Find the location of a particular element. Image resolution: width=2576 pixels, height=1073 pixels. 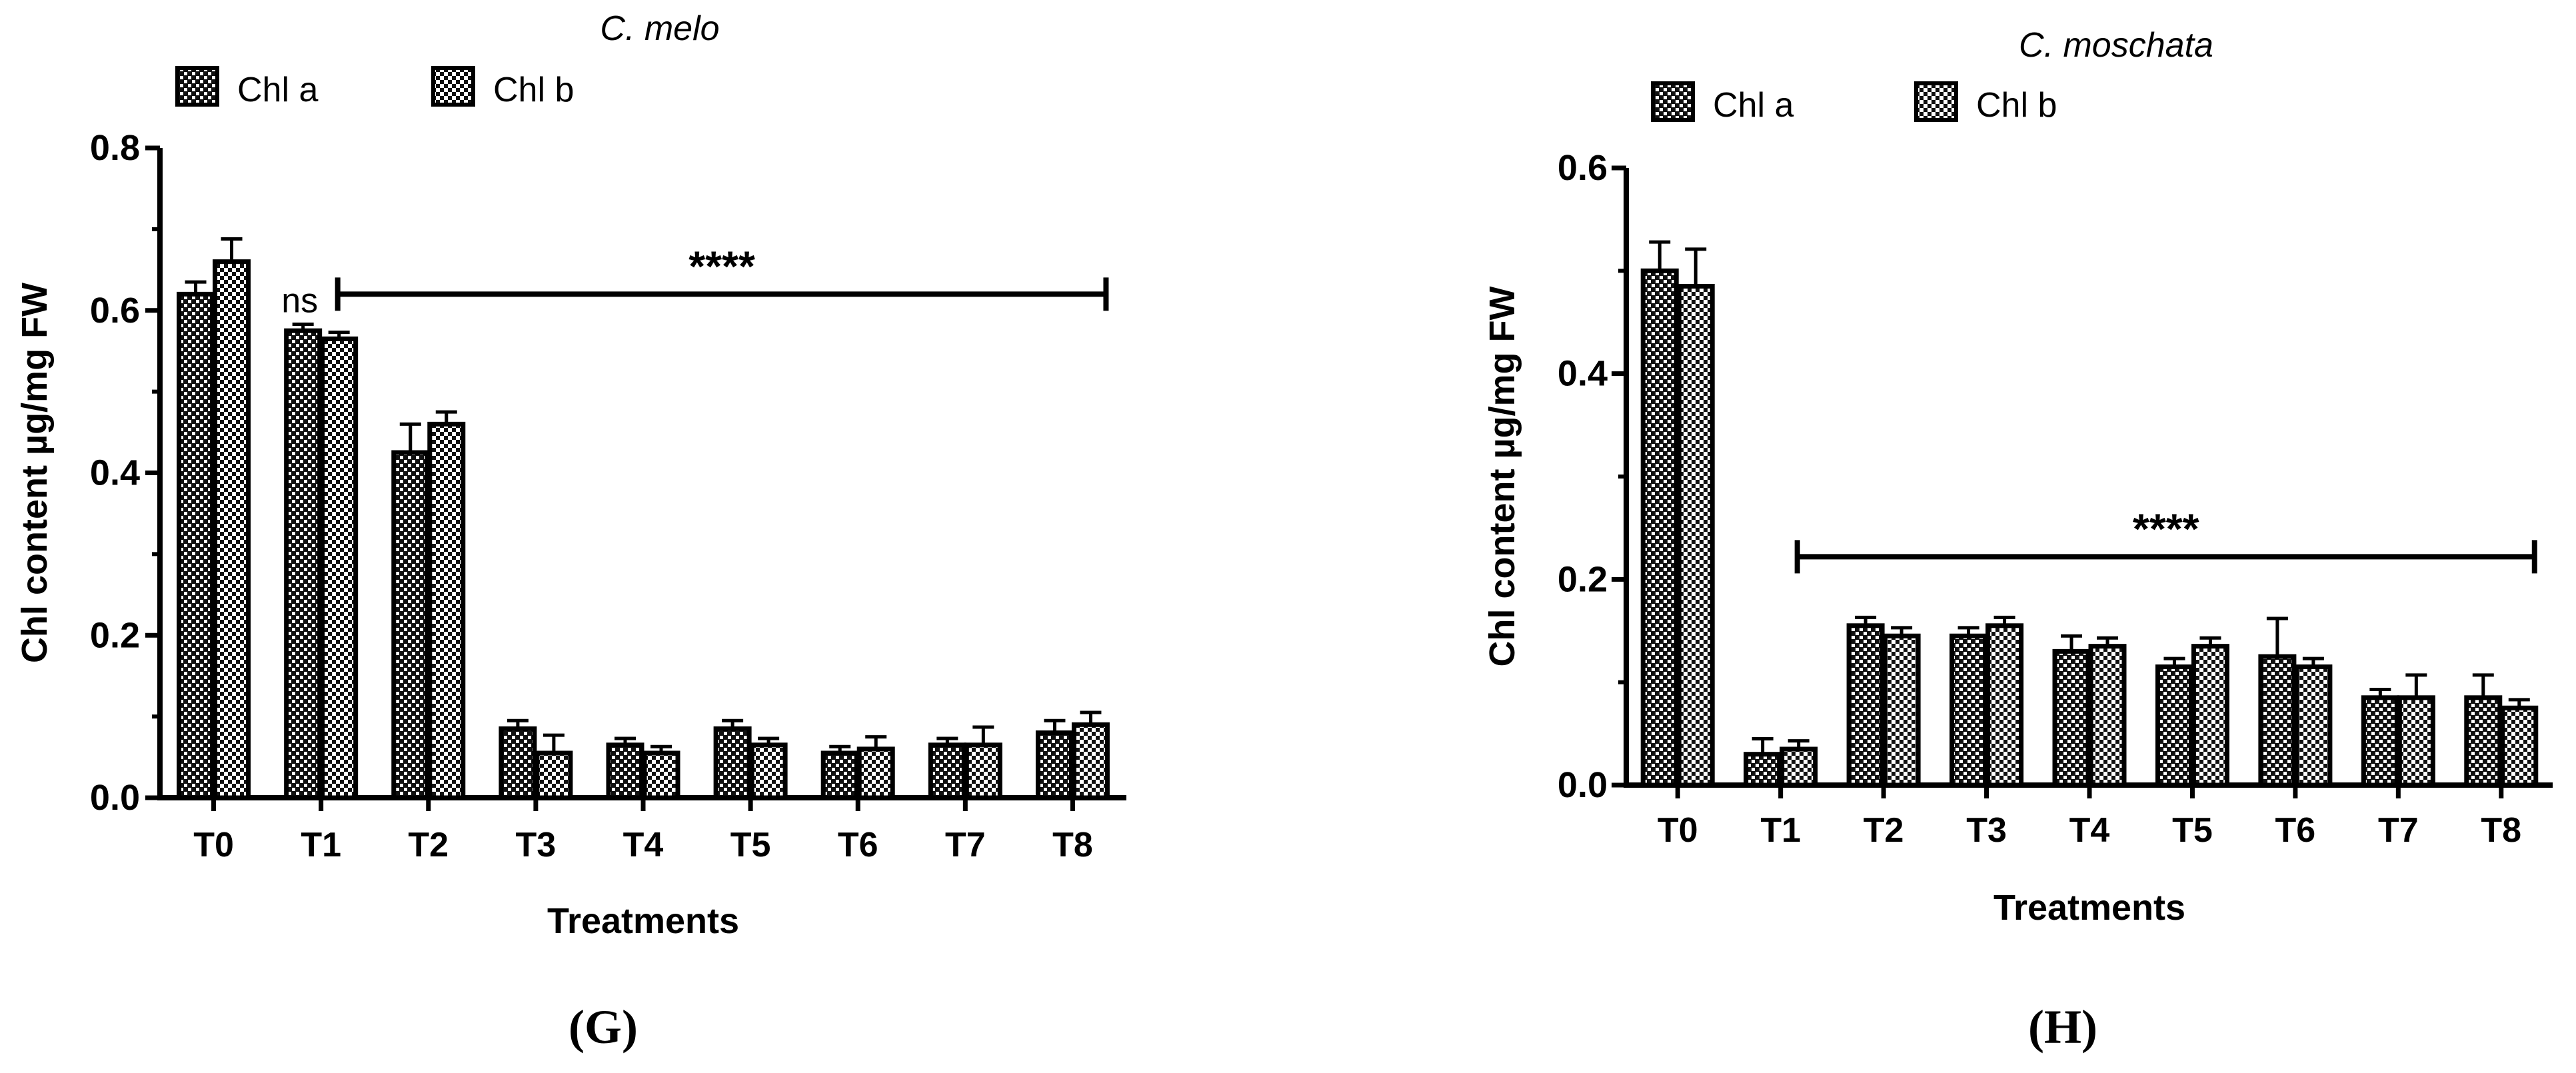

chart-title: C. melo is located at coordinates (660, 28).